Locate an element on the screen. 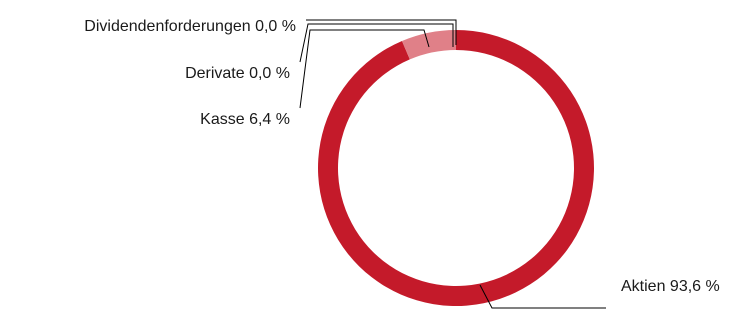  leader-derivate is located at coordinates (376, 43).